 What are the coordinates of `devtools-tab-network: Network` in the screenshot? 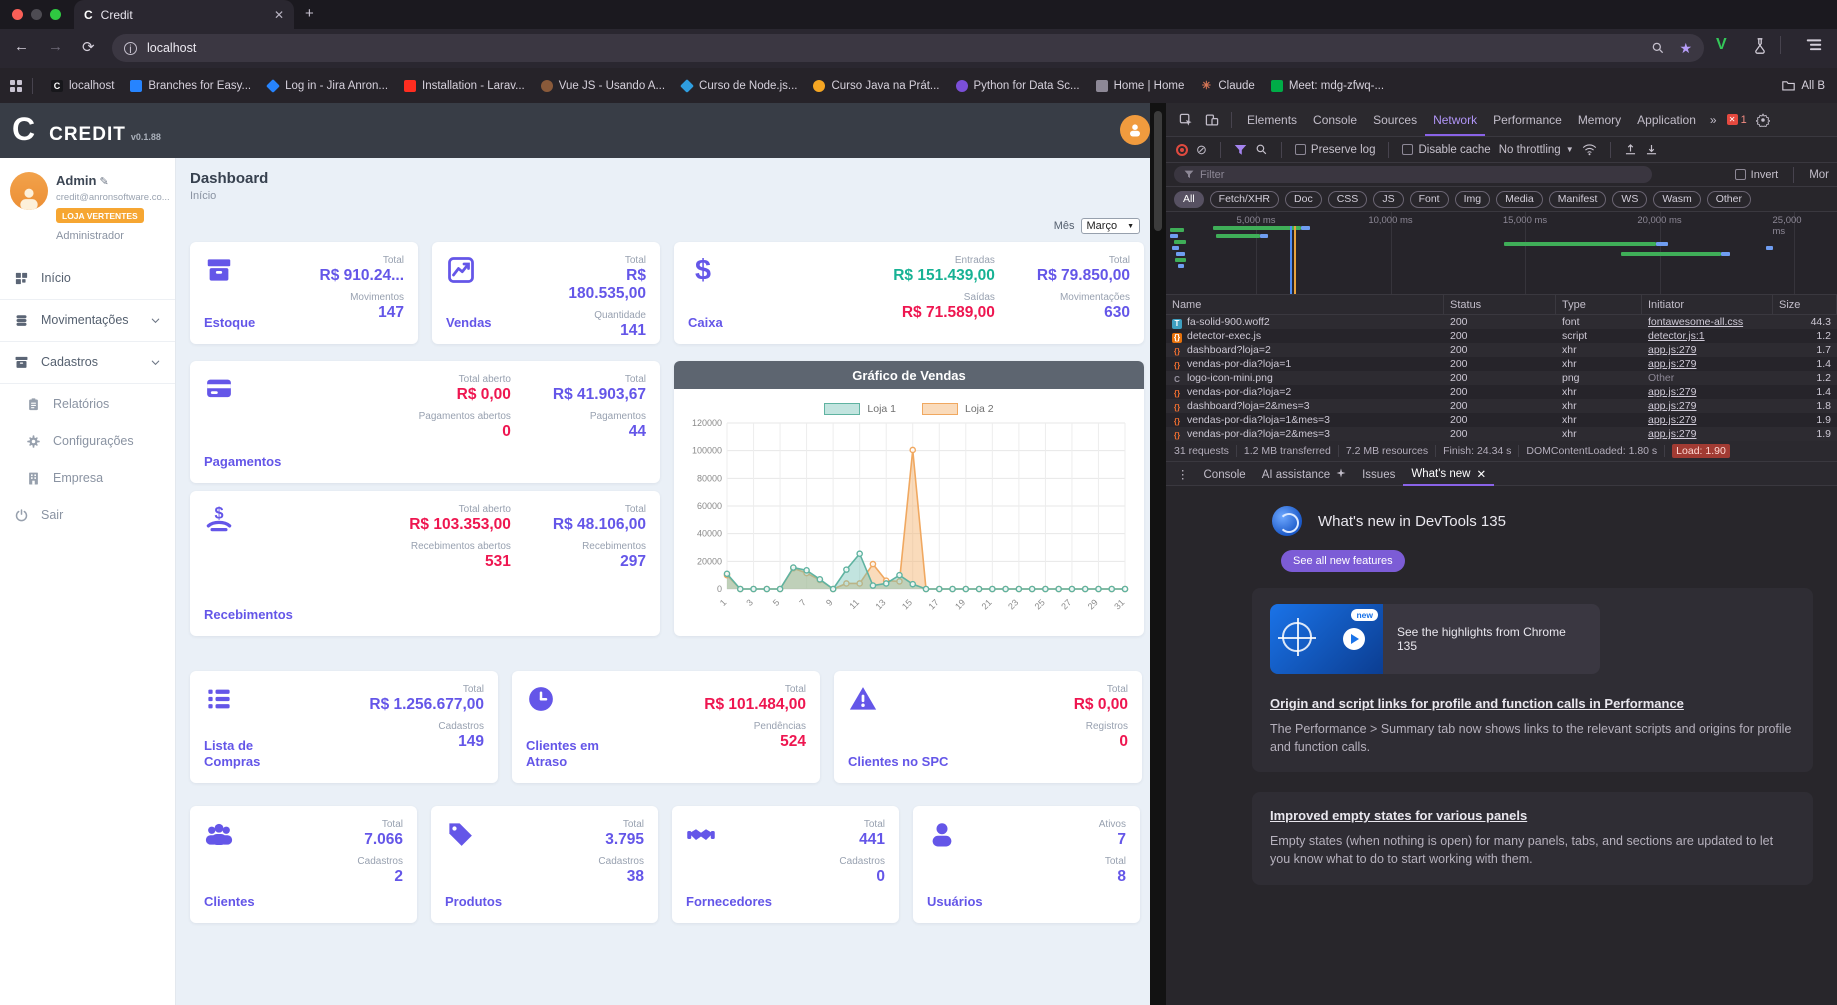 It's located at (1455, 120).